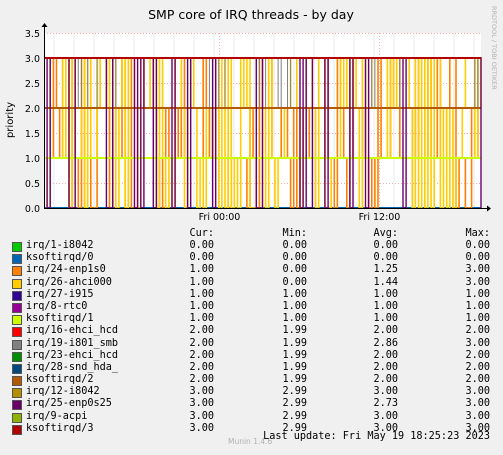 Image resolution: width=503 pixels, height=455 pixels. What do you see at coordinates (57, 306) in the screenshot?
I see `legend-series-name: irq/8-rtc0` at bounding box center [57, 306].